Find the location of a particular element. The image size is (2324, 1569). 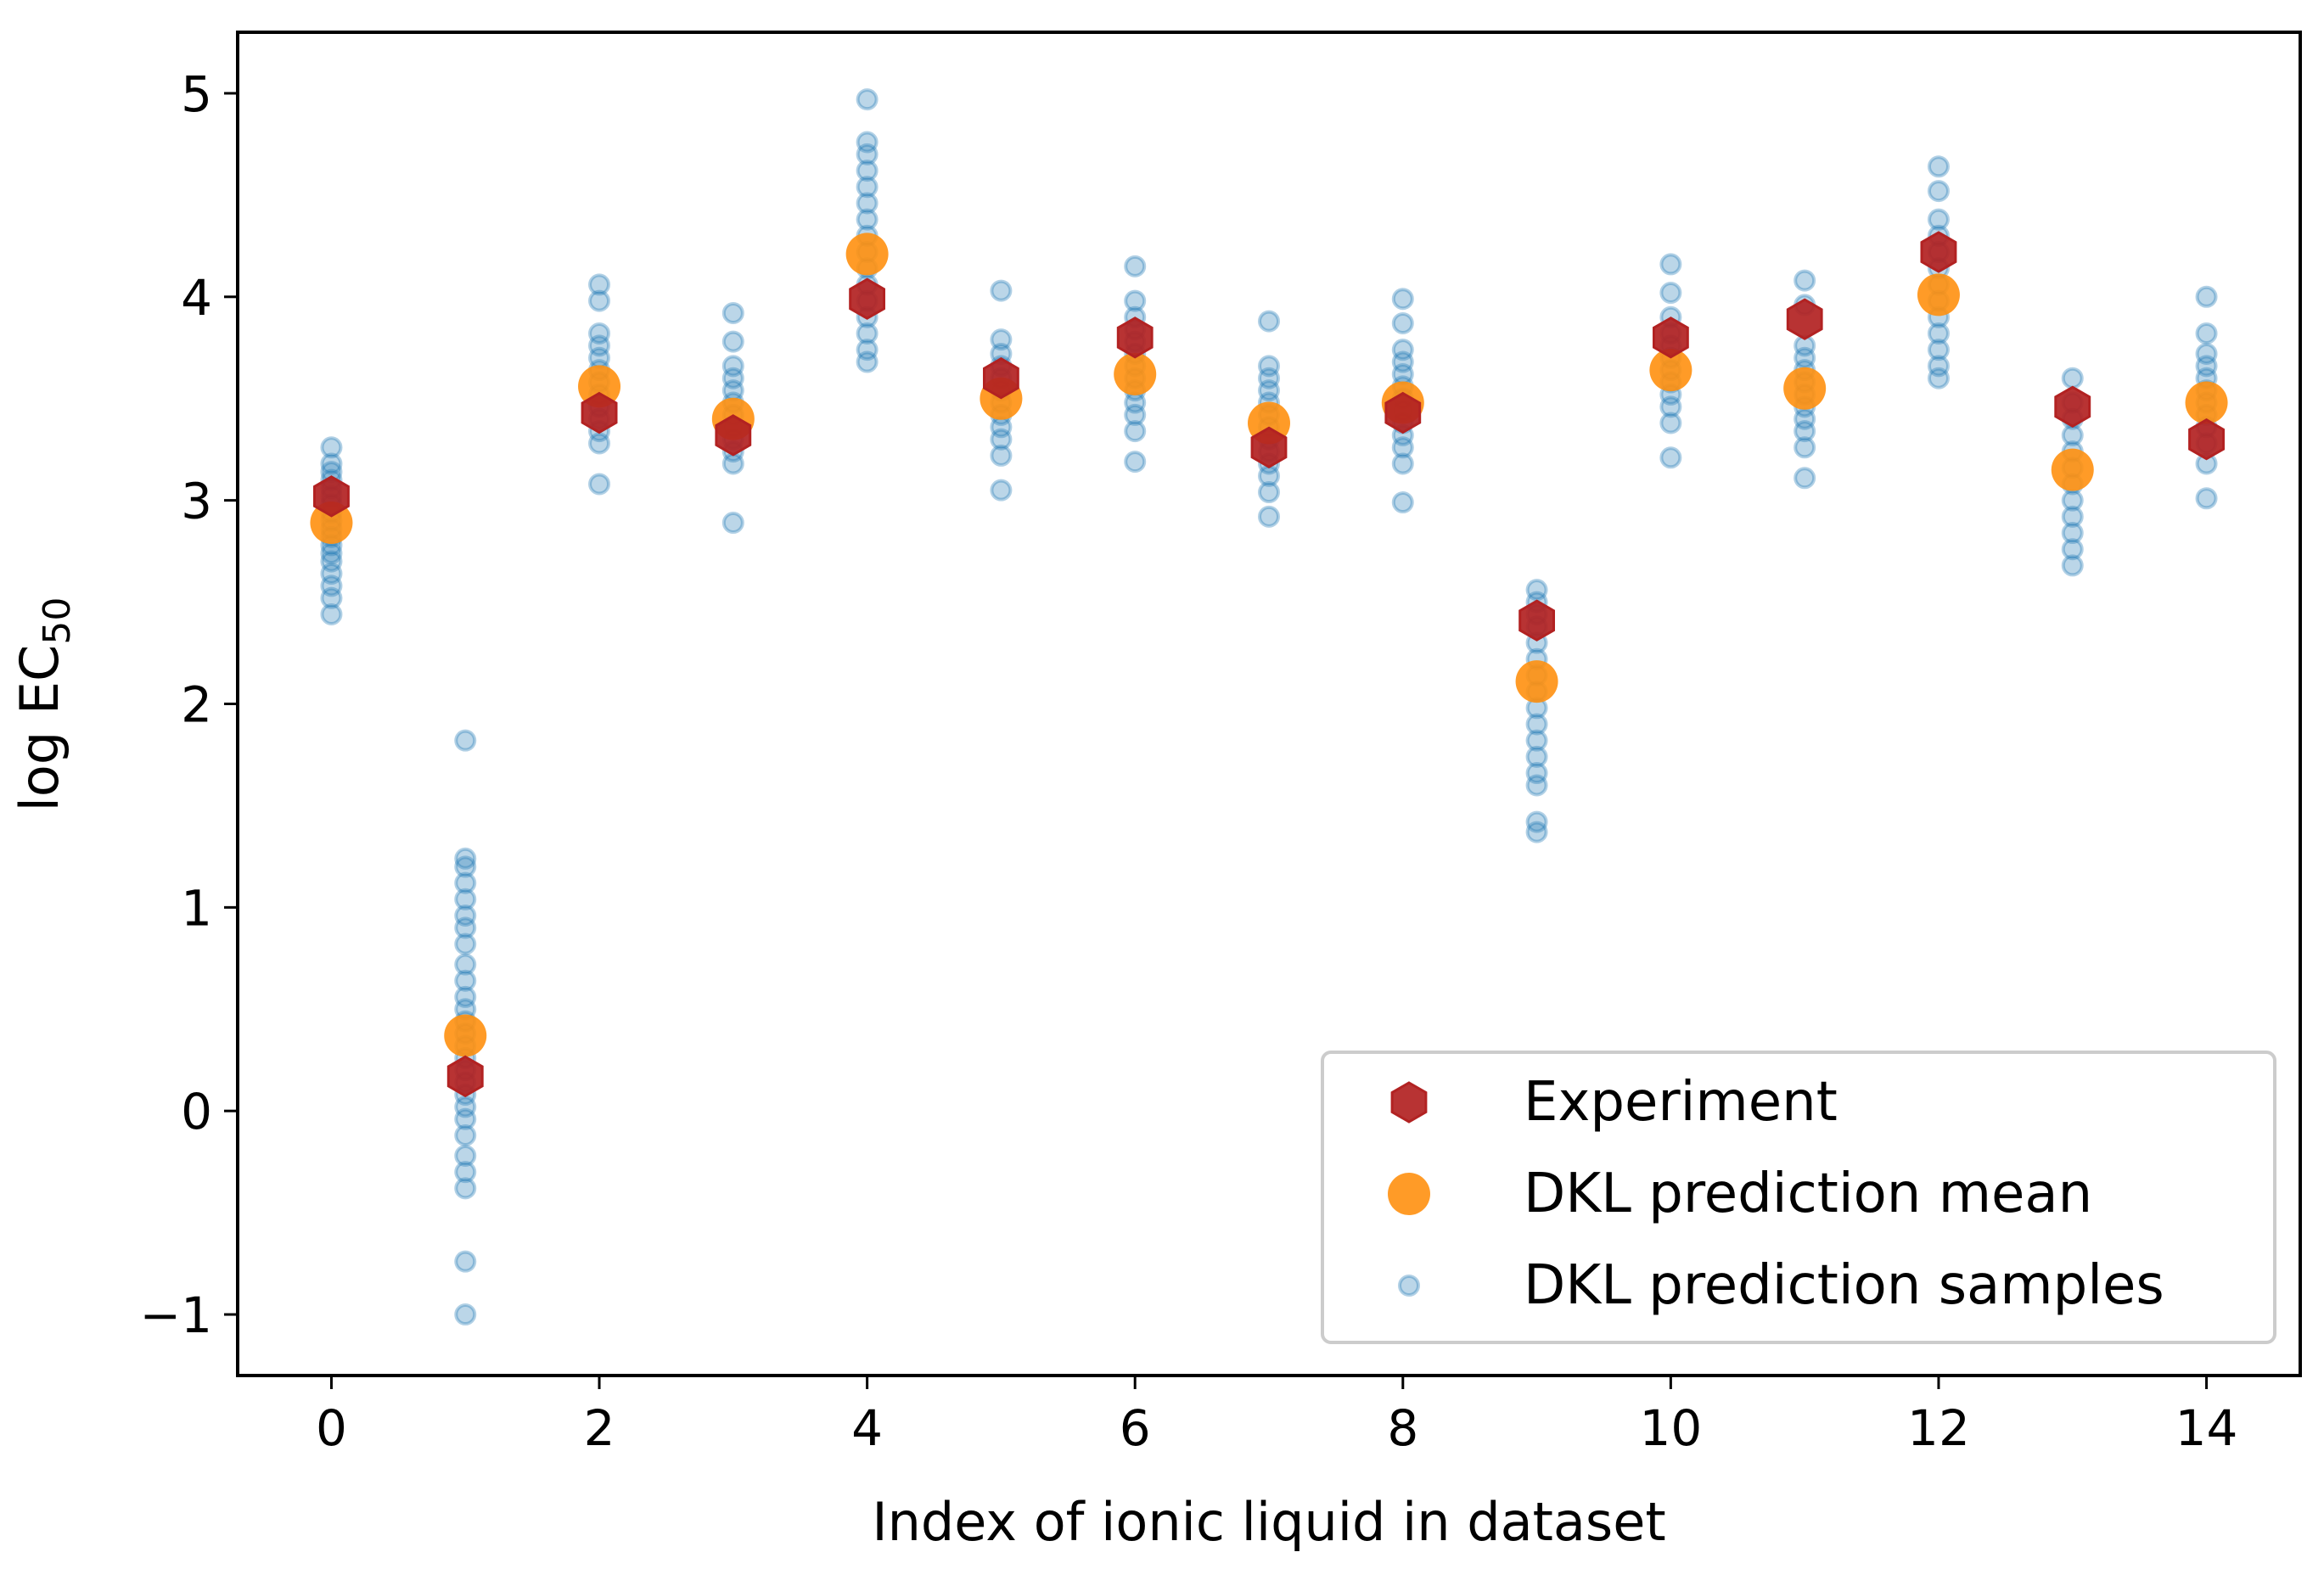

x-tick-label: 2 is located at coordinates (599, 1428).